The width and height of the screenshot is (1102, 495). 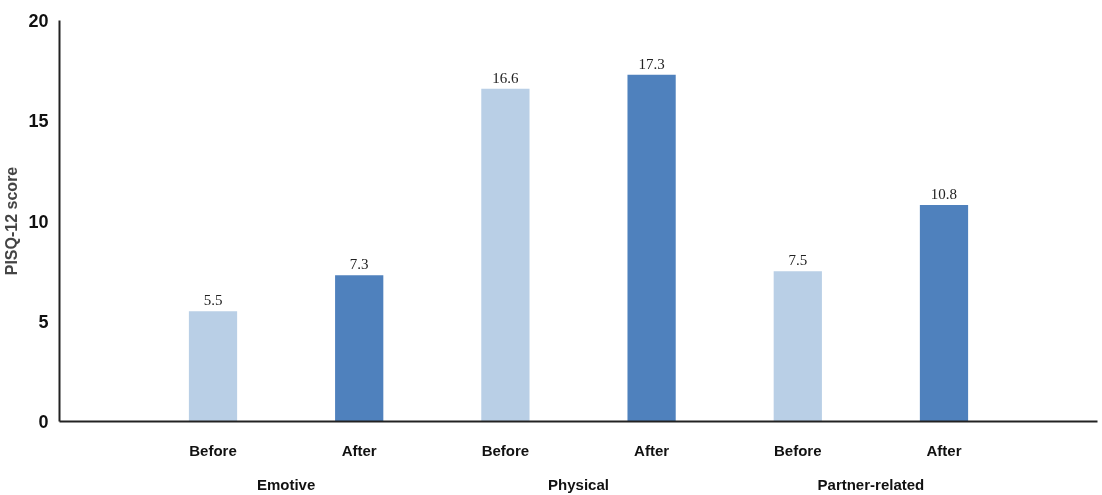 What do you see at coordinates (38, 221) in the screenshot?
I see `y-tick-label: 10` at bounding box center [38, 221].